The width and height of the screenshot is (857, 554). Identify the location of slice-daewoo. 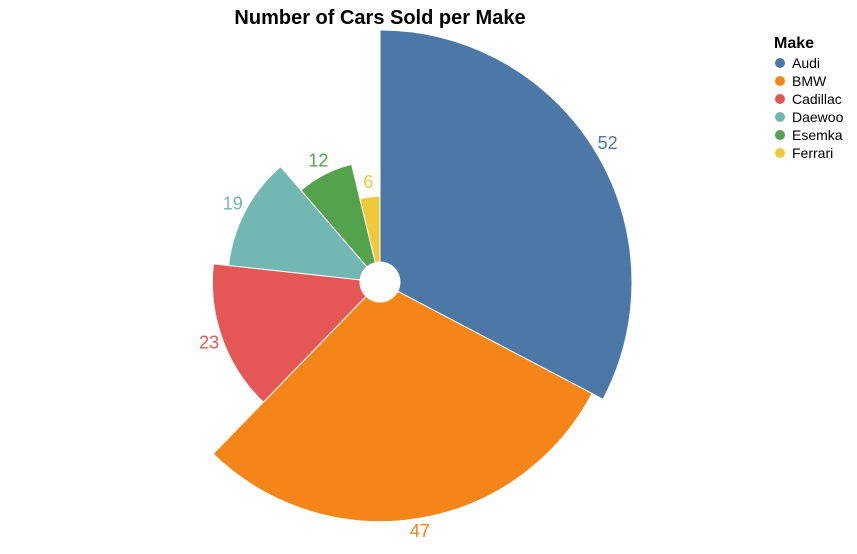
(298, 223).